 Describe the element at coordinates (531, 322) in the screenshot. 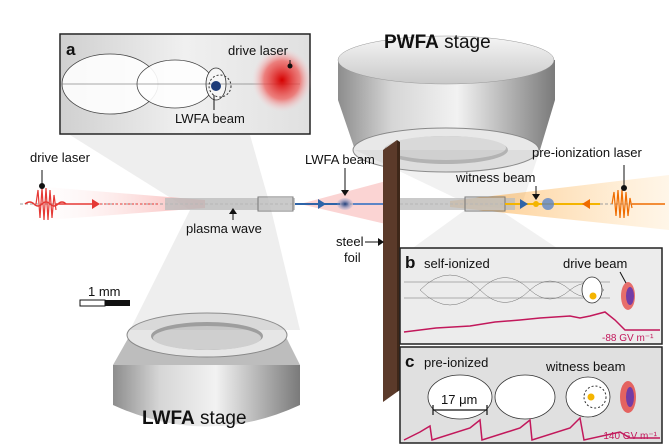

I see `panel-b-field-trace` at that location.